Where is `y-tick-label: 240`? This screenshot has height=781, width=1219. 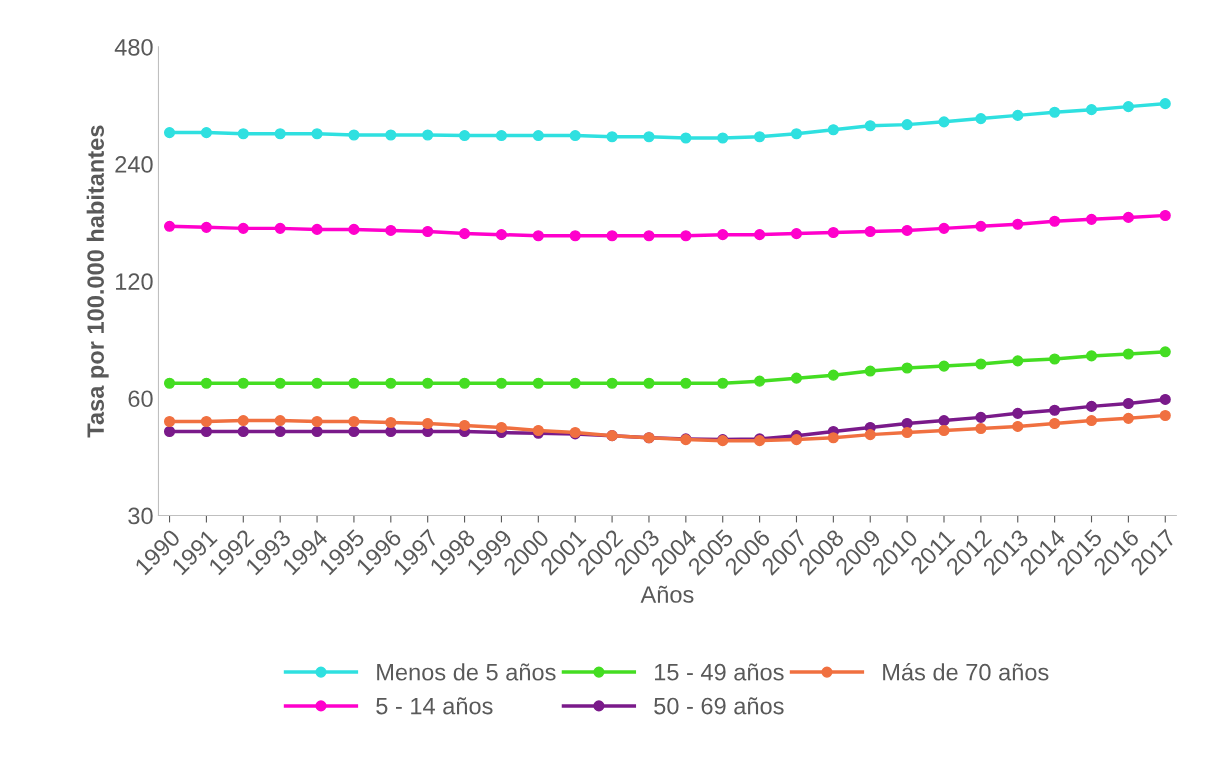
y-tick-label: 240 is located at coordinates (134, 164).